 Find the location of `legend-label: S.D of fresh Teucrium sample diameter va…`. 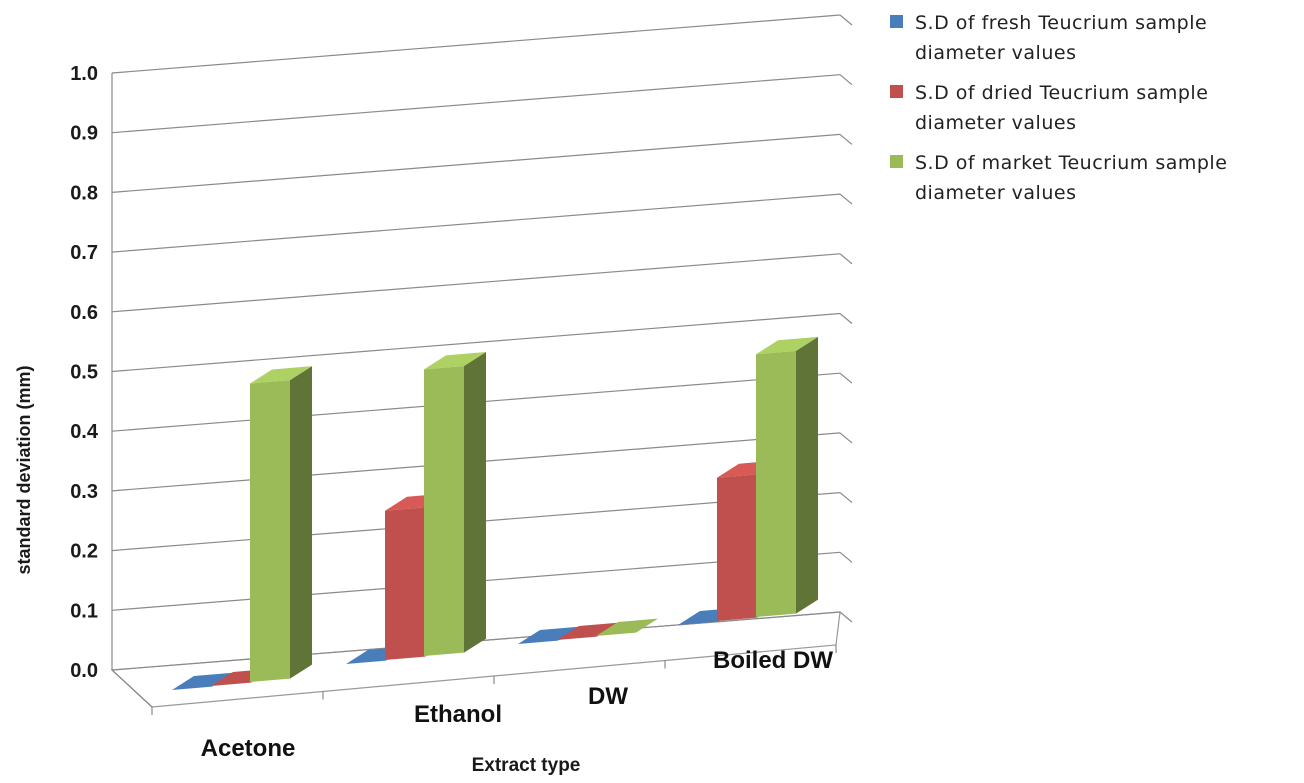

legend-label: S.D of fresh Teucrium sample diameter va… is located at coordinates (1061, 38).